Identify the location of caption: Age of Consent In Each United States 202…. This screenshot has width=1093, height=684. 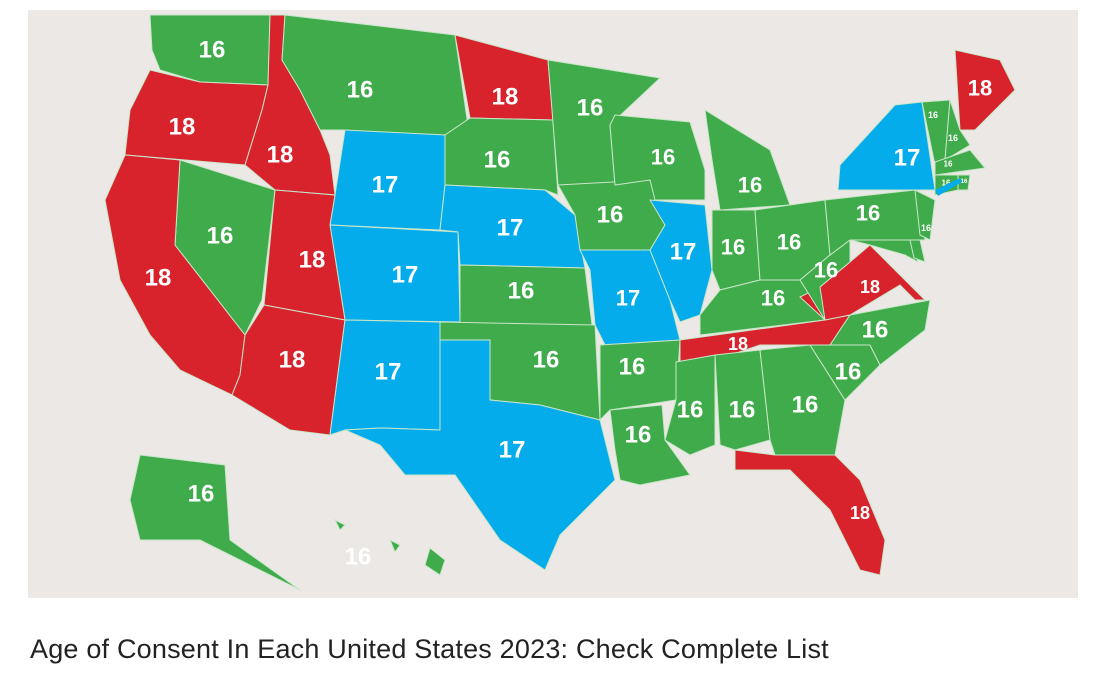
(429, 649).